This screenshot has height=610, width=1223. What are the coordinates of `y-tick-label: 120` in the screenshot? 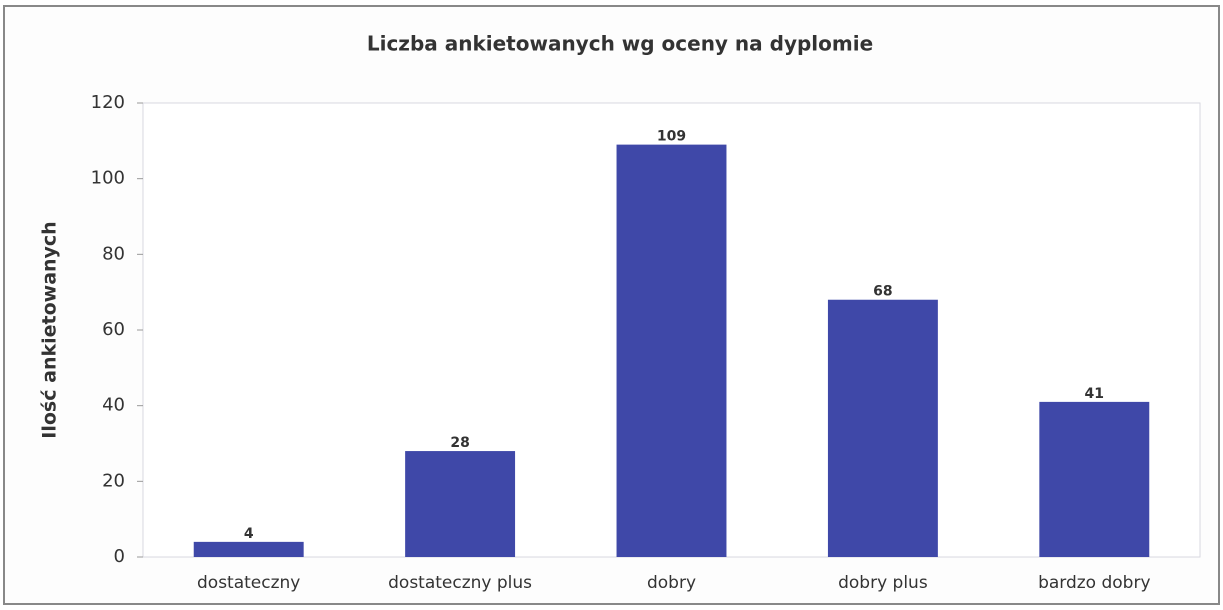 It's located at (108, 102).